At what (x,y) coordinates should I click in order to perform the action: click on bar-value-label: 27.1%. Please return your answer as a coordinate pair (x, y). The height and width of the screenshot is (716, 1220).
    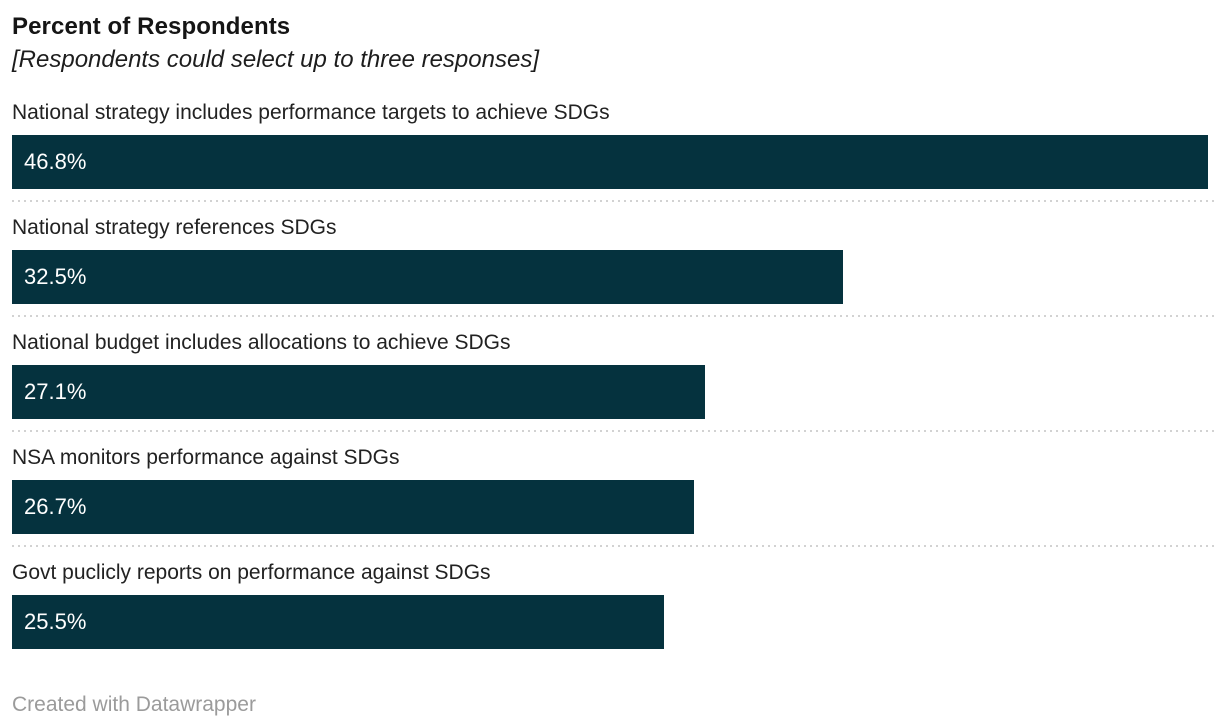
    Looking at the image, I should click on (55, 391).